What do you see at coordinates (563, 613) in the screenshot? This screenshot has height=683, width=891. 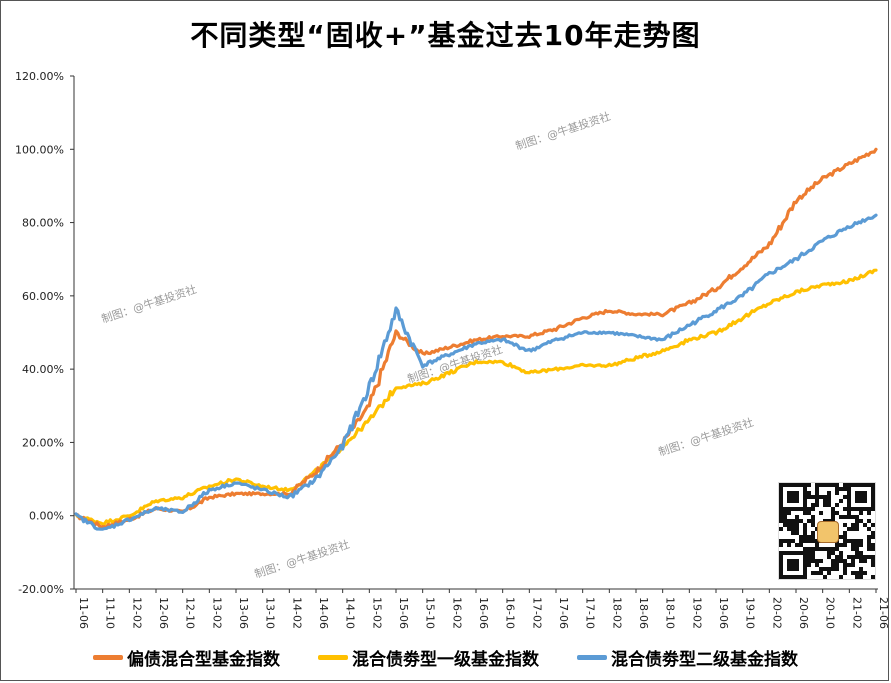 I see `x-tick-label: 17-06` at bounding box center [563, 613].